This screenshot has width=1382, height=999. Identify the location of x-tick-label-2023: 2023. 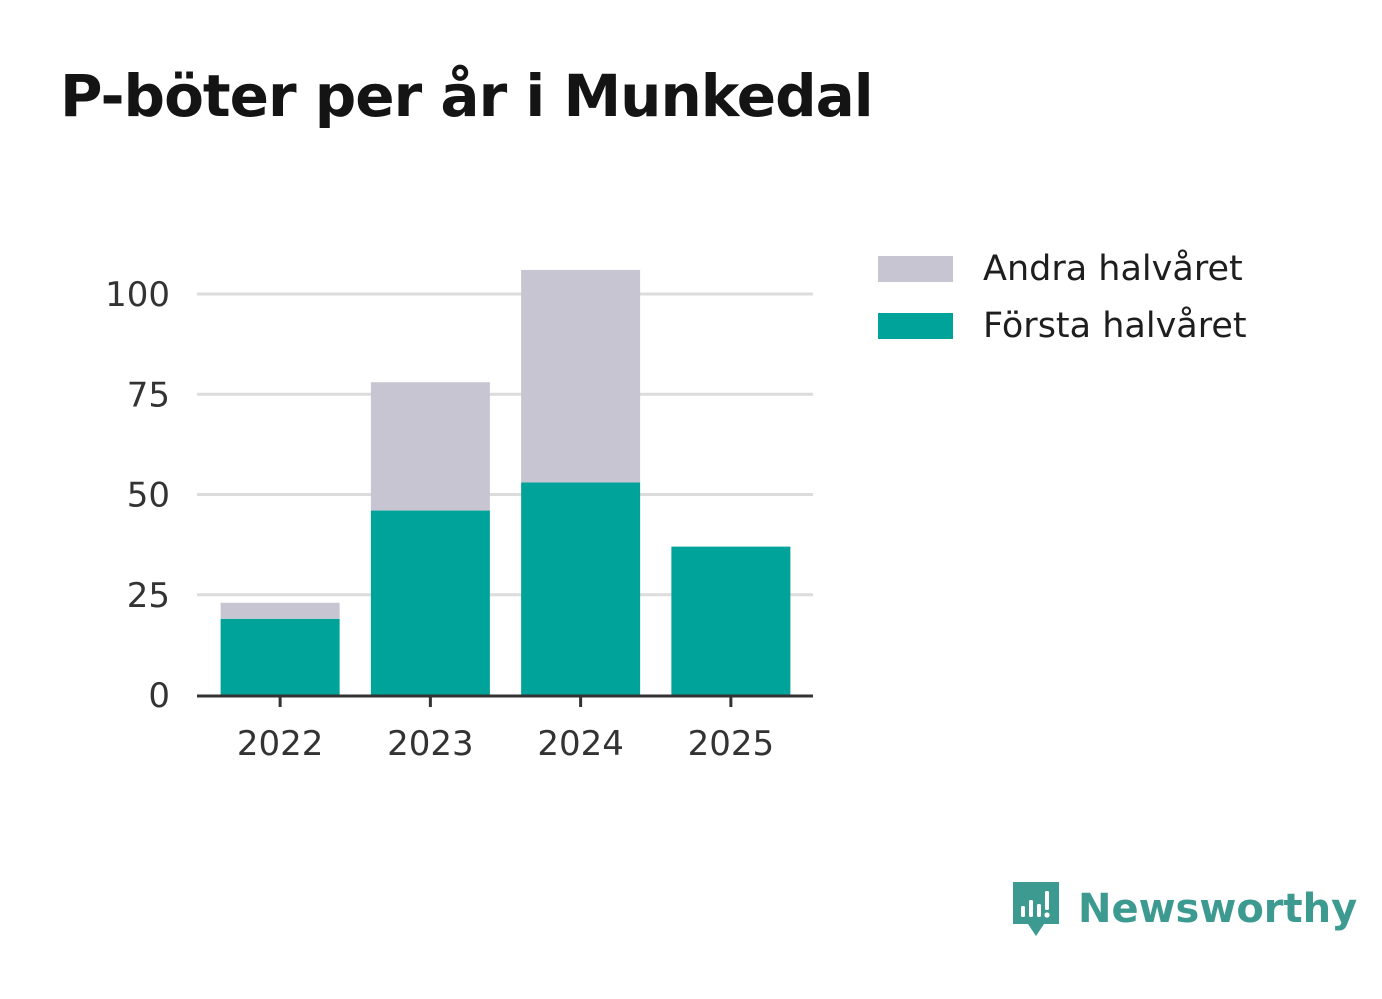
(430, 744).